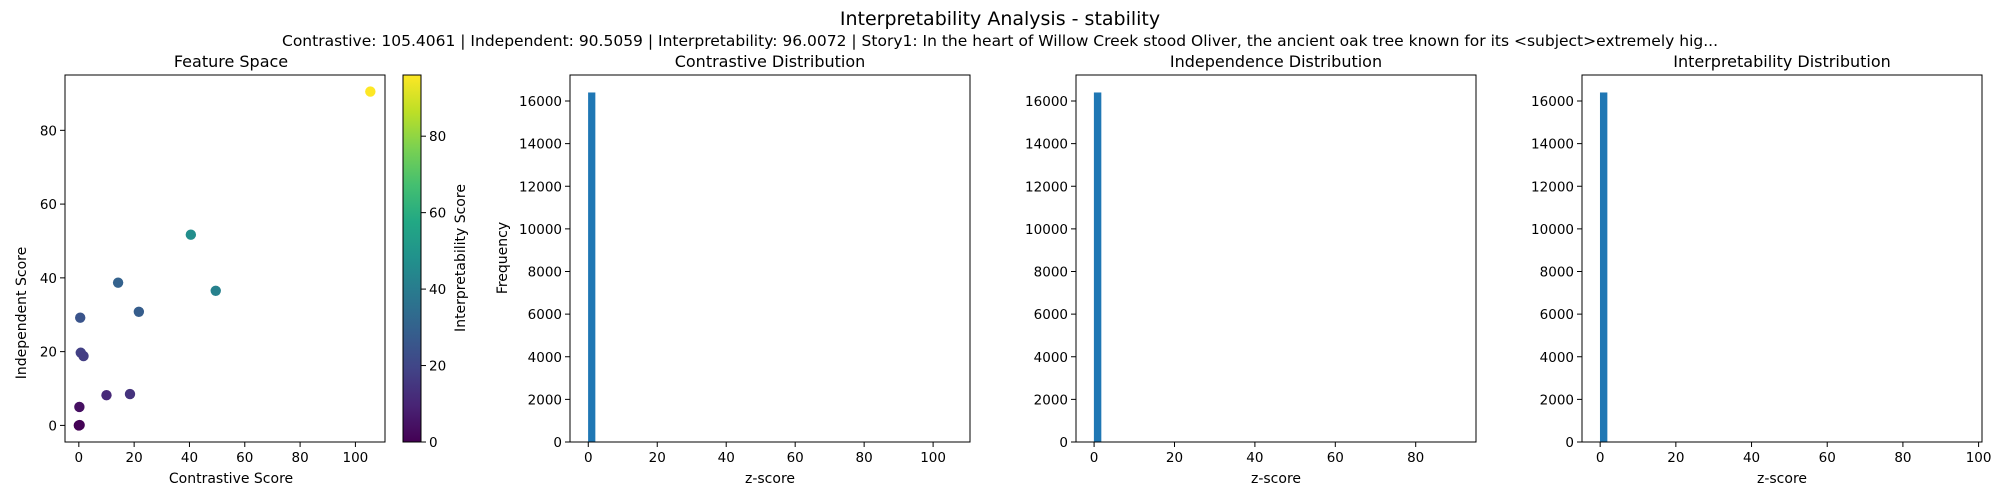 Image resolution: width=2000 pixels, height=500 pixels. What do you see at coordinates (79, 458) in the screenshot?
I see `scatter-xtick-label: 0` at bounding box center [79, 458].